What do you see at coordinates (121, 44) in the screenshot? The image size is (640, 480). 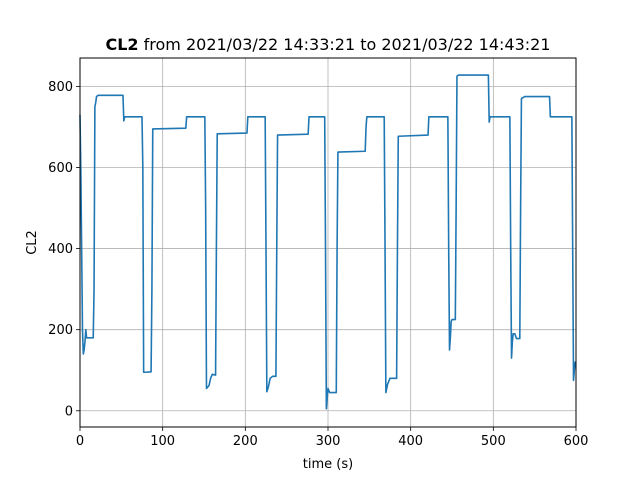 I see `chart-title-bold: CL2` at bounding box center [121, 44].